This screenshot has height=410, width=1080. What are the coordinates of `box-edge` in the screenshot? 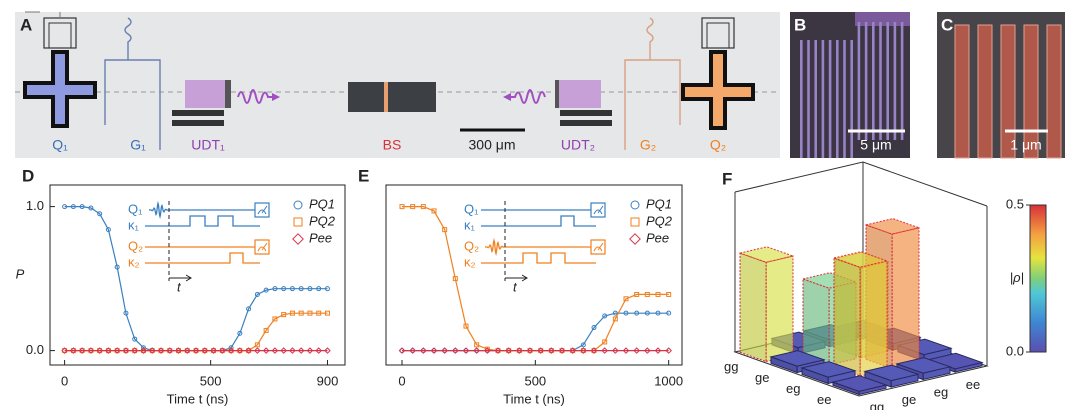 It's located at (861, 184).